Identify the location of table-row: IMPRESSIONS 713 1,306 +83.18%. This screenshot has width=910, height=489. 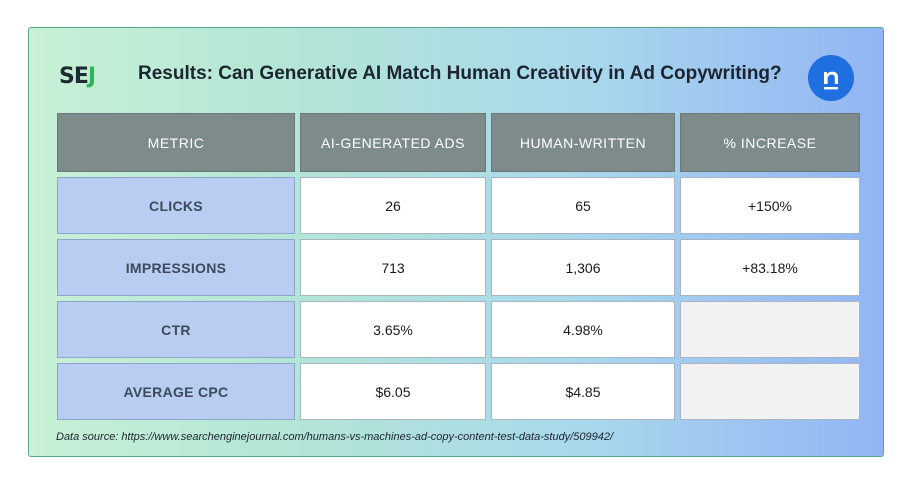
(458, 267).